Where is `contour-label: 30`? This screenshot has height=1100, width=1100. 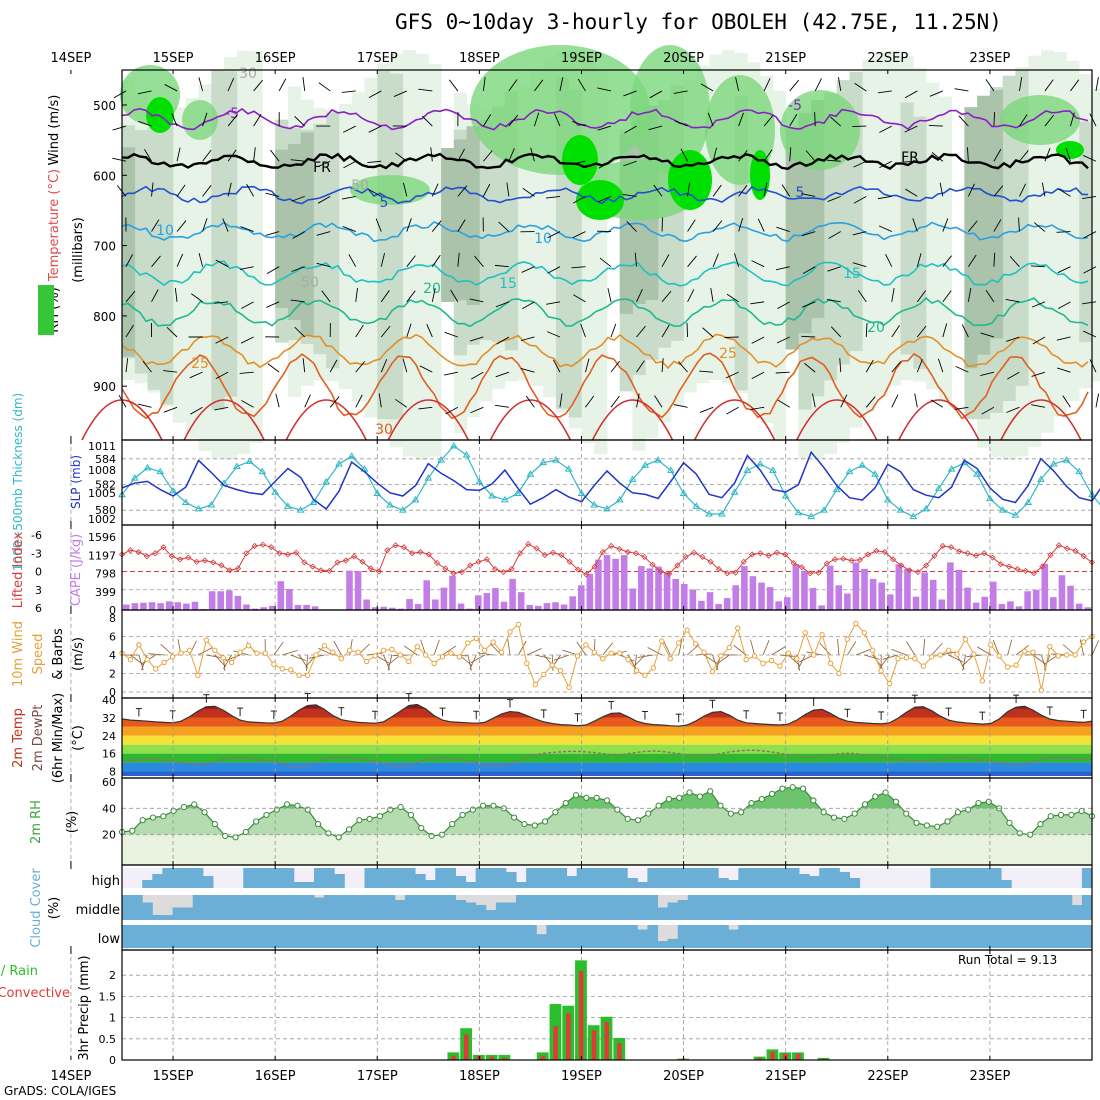
contour-label: 30 is located at coordinates (384, 430).